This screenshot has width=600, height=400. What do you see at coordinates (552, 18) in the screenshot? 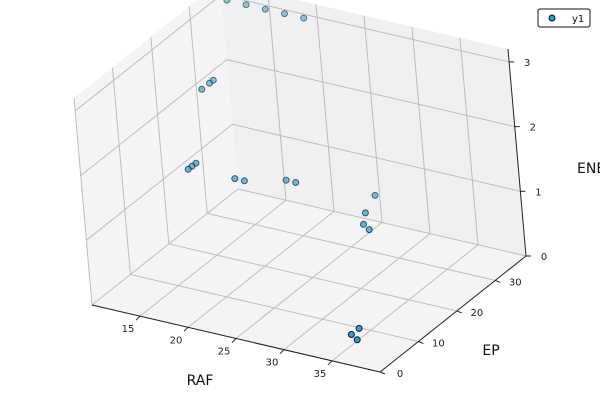
I see `legend-marker` at bounding box center [552, 18].